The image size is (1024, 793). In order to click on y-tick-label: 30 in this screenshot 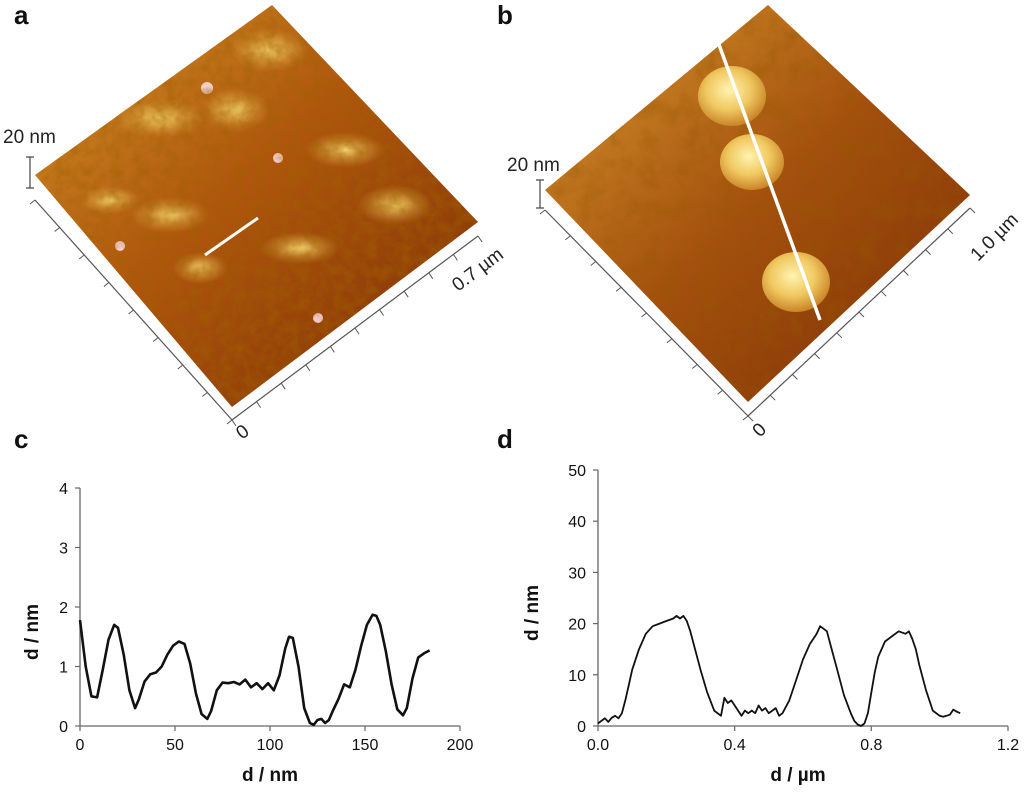, I will do `click(577, 573)`.